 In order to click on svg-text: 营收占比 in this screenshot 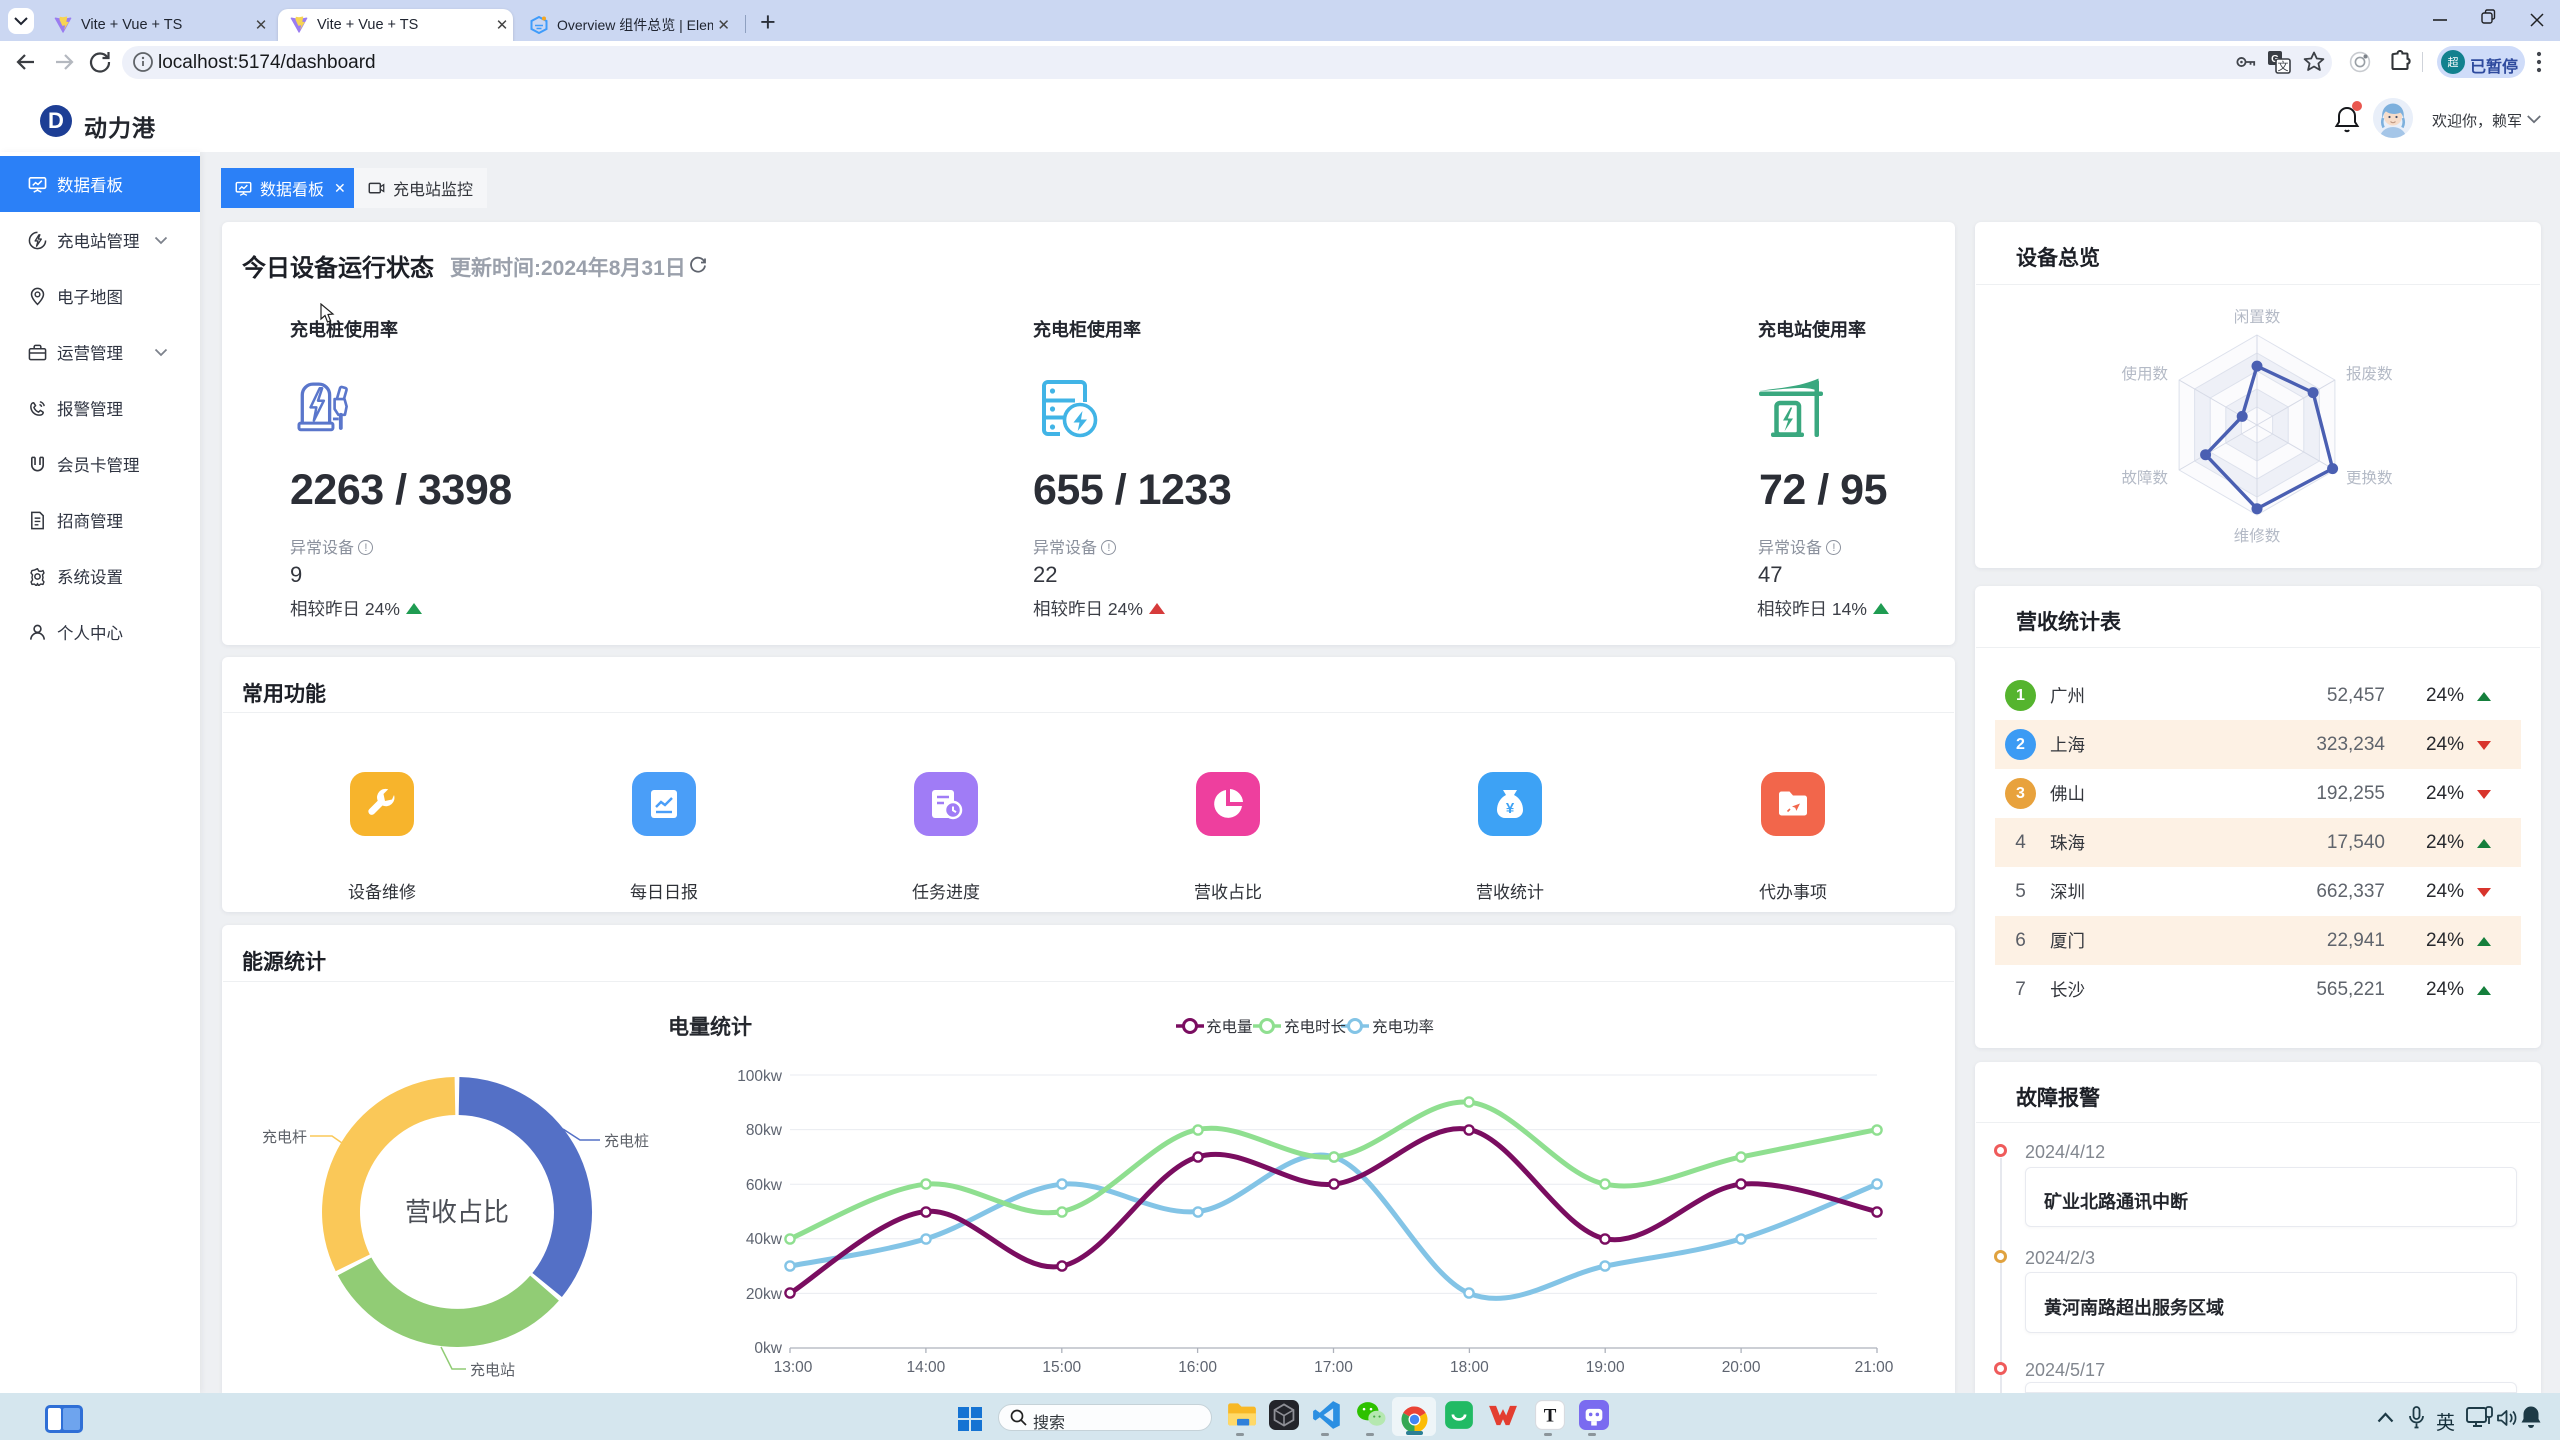, I will do `click(457, 1212)`.